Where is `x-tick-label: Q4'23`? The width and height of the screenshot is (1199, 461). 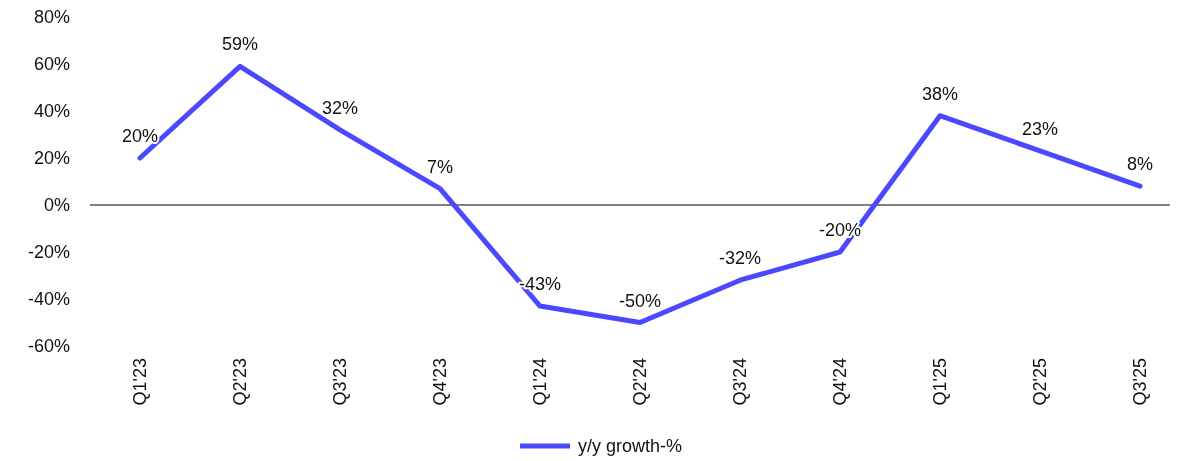
x-tick-label: Q4'23 is located at coordinates (440, 382).